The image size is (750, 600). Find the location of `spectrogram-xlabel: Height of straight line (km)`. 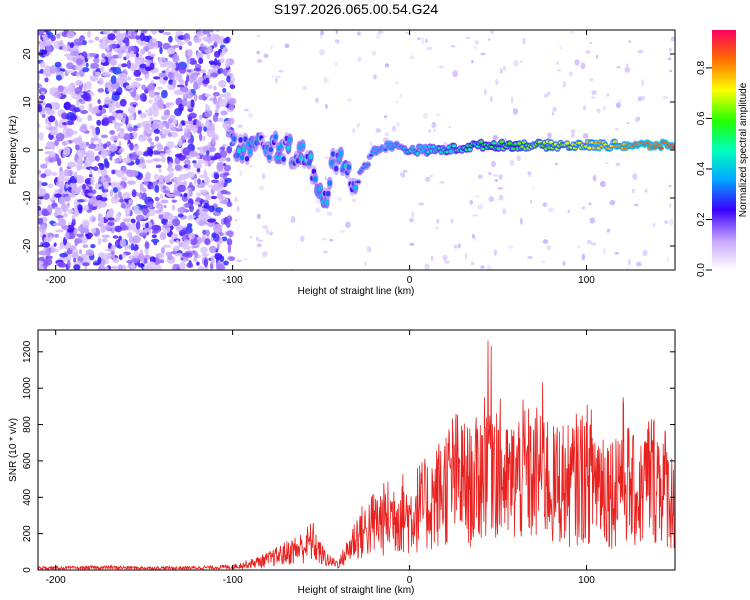

spectrogram-xlabel: Height of straight line (km) is located at coordinates (356, 291).